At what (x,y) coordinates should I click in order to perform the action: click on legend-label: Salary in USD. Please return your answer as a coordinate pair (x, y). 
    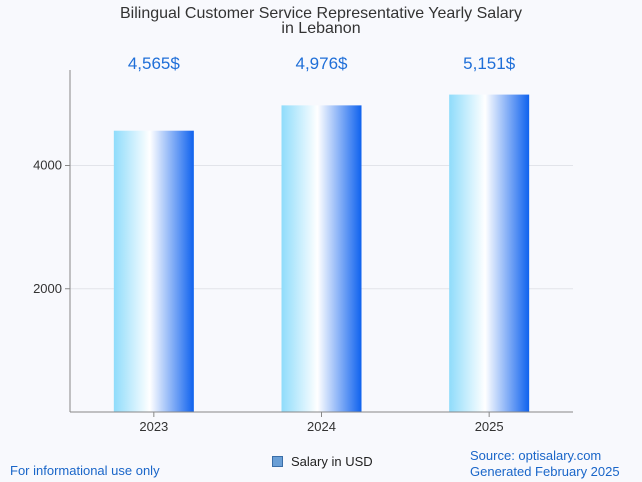
    Looking at the image, I should click on (332, 461).